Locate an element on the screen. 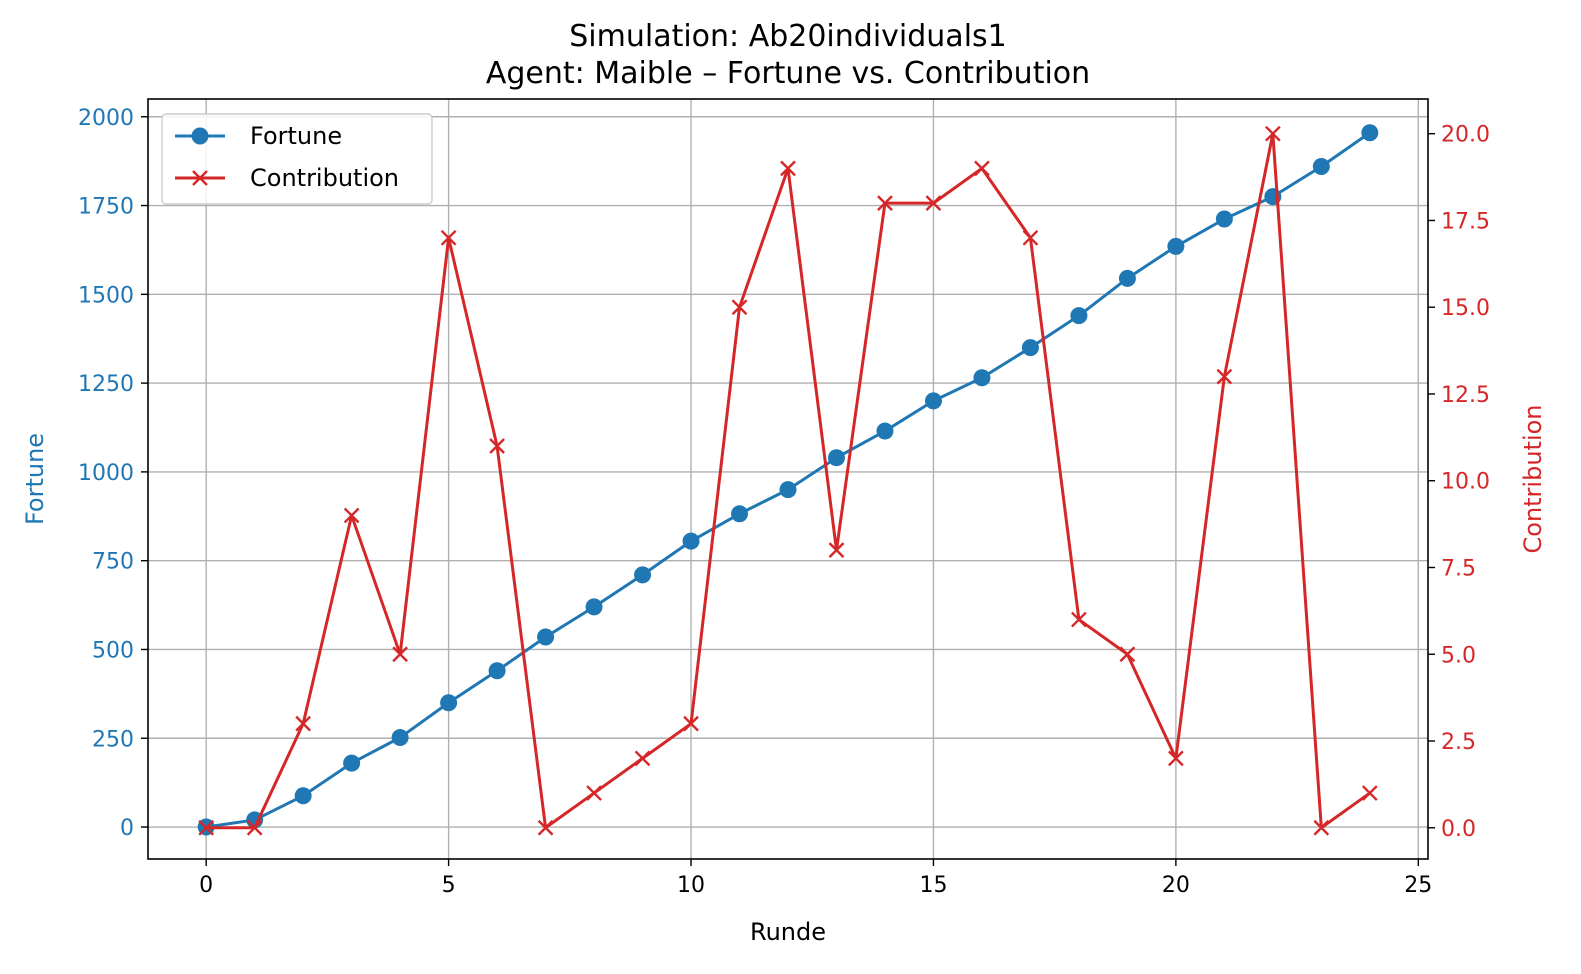  y-right-tick-label: 17.5 is located at coordinates (1465, 221).